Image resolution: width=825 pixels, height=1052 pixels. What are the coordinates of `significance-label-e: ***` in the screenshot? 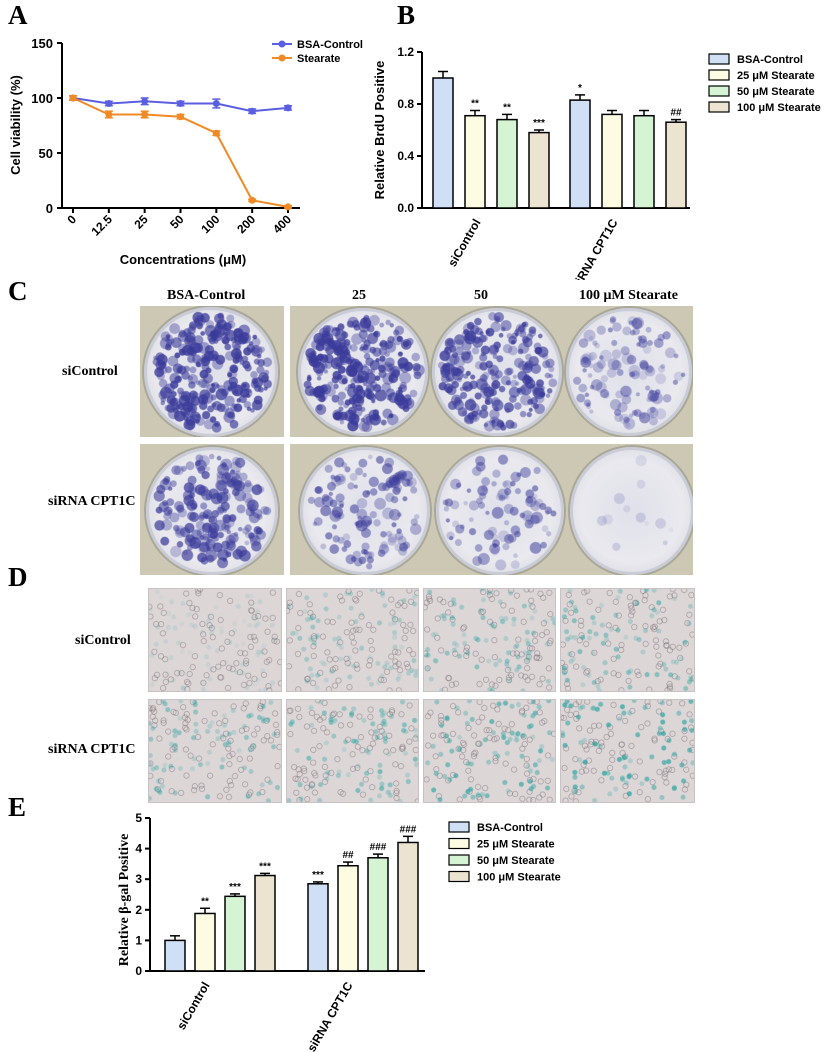 It's located at (235, 887).